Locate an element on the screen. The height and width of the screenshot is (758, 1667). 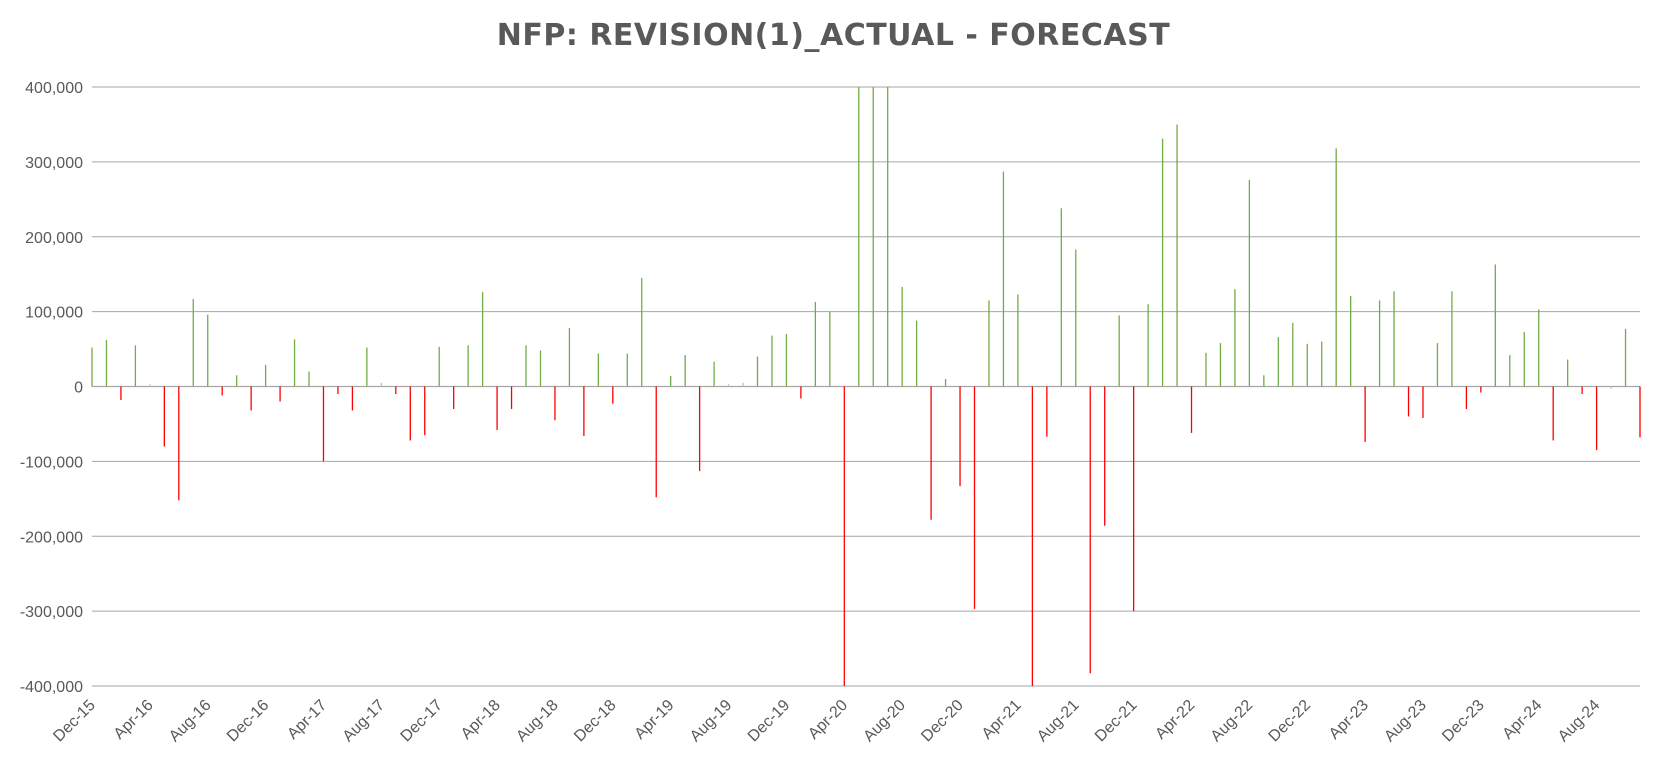
x-tick-label: Apr-17 is located at coordinates (307, 720).